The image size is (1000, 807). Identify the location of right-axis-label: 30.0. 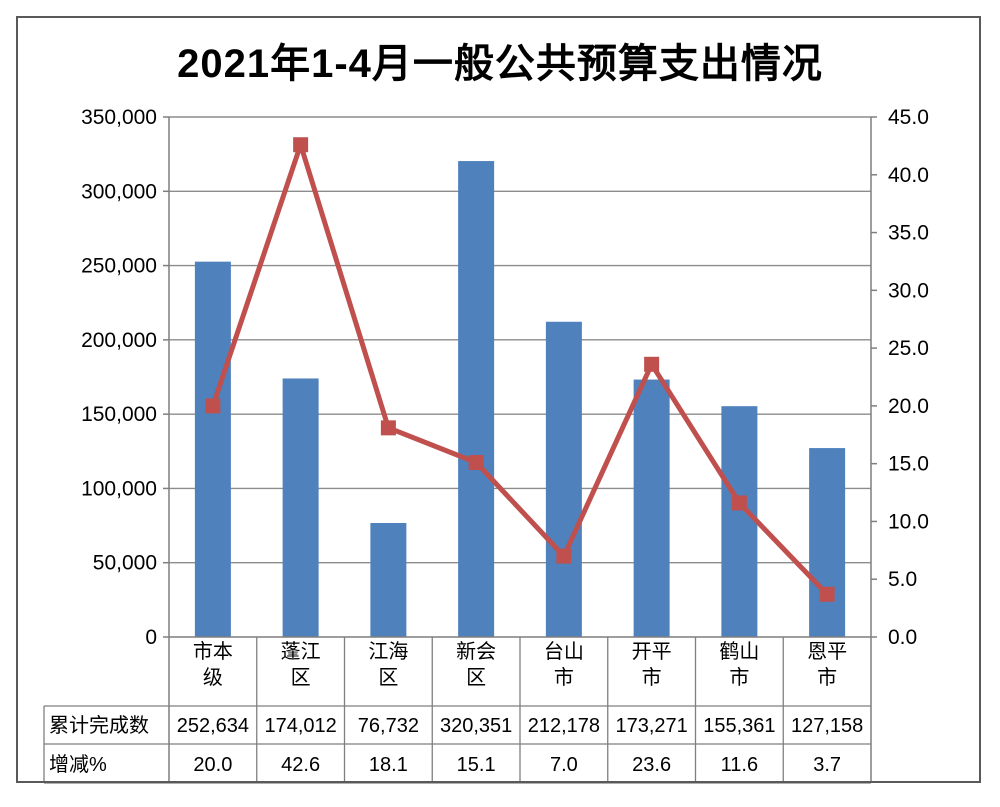
(908, 290).